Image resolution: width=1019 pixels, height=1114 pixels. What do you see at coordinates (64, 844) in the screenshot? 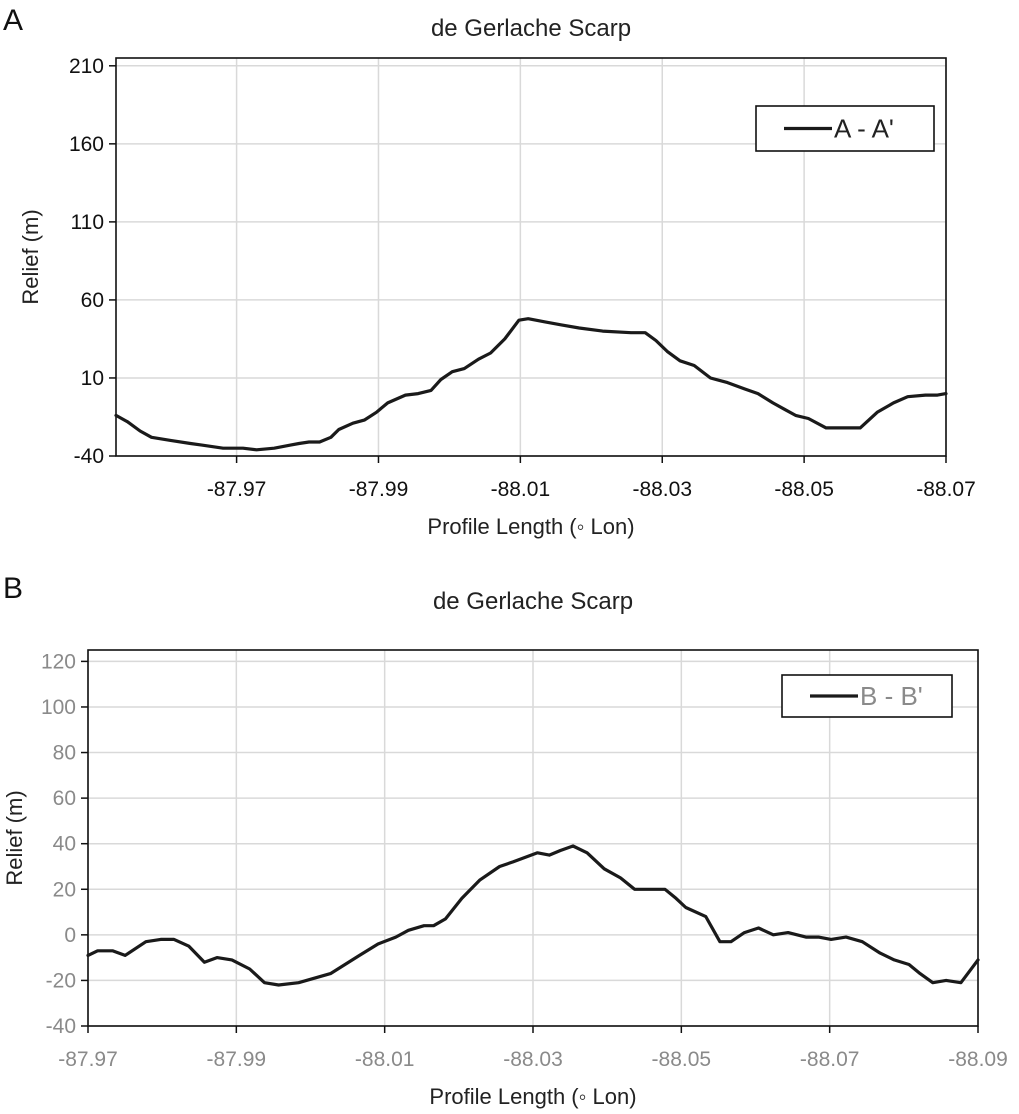
I see `y-tick-label: 40` at bounding box center [64, 844].